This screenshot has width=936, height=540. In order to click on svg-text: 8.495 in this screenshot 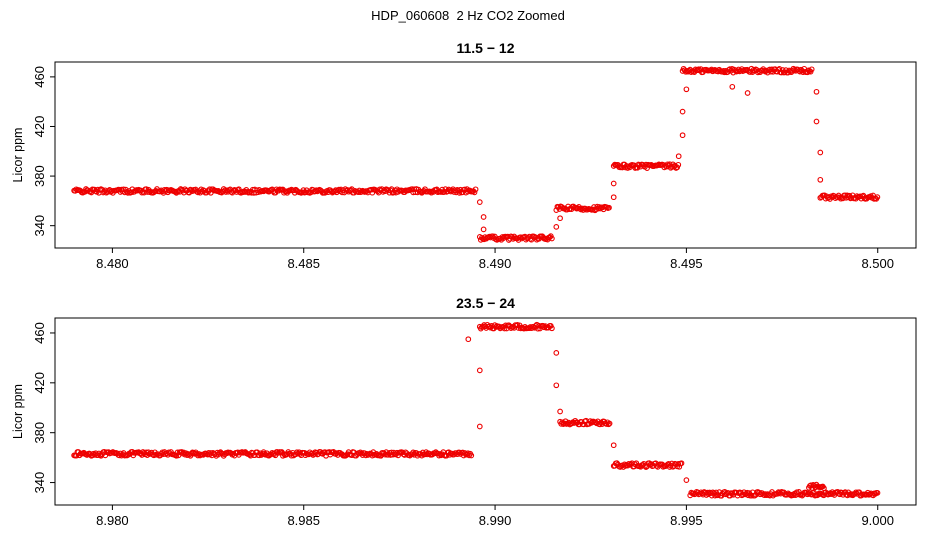, I will do `click(686, 263)`.